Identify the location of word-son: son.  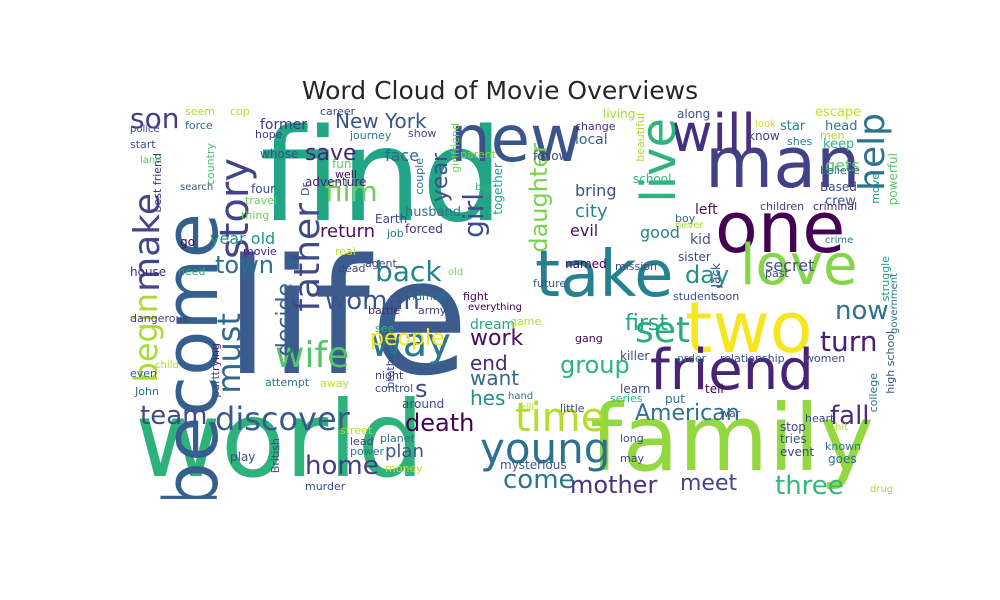
(155, 119).